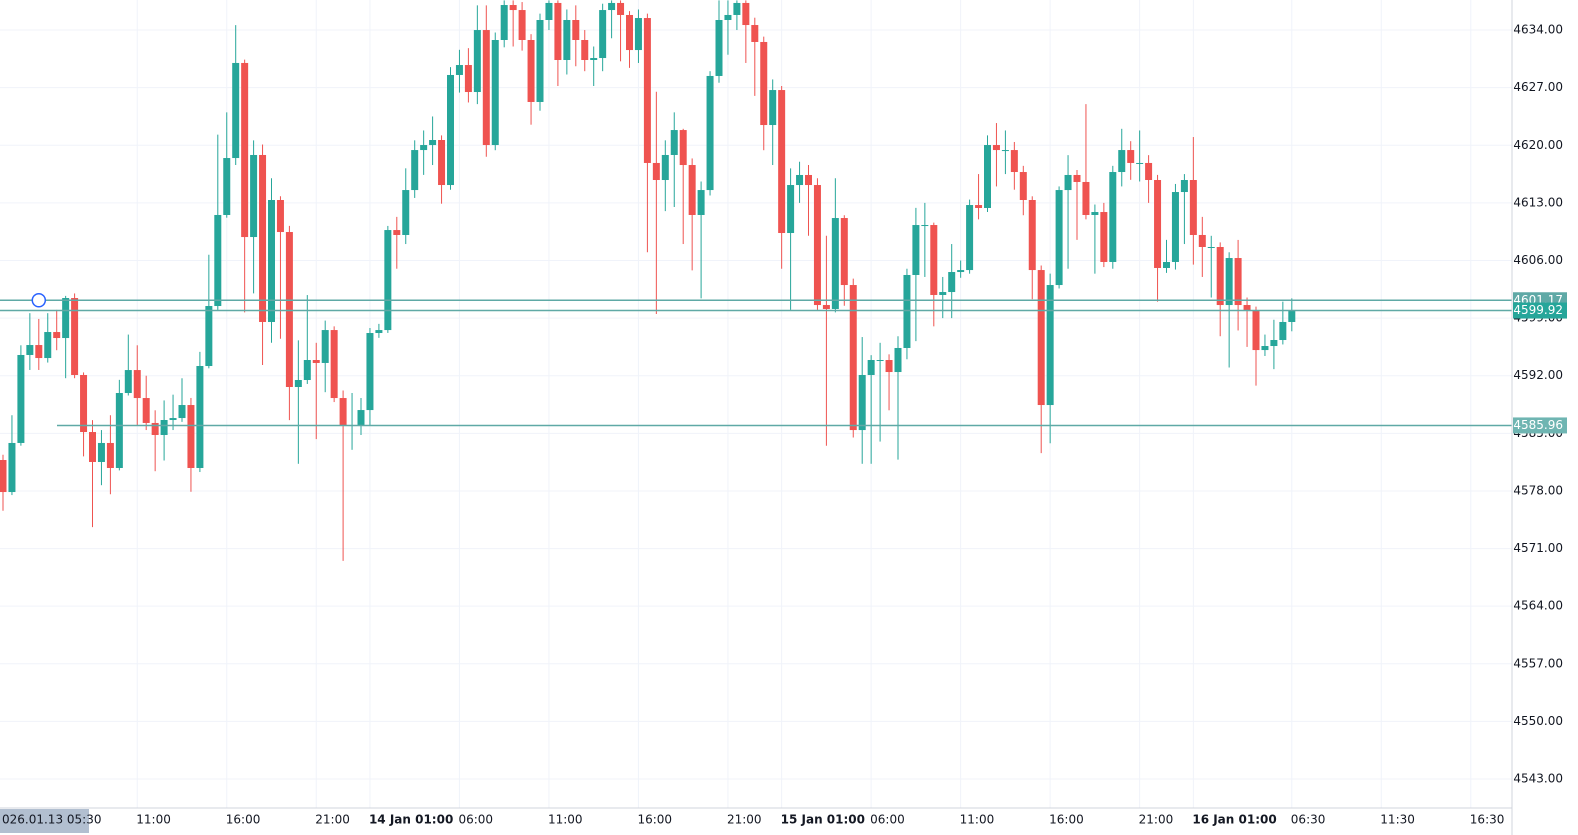 Image resolution: width=1578 pixels, height=835 pixels. What do you see at coordinates (243, 820) in the screenshot?
I see `x-tick-label: 16:00` at bounding box center [243, 820].